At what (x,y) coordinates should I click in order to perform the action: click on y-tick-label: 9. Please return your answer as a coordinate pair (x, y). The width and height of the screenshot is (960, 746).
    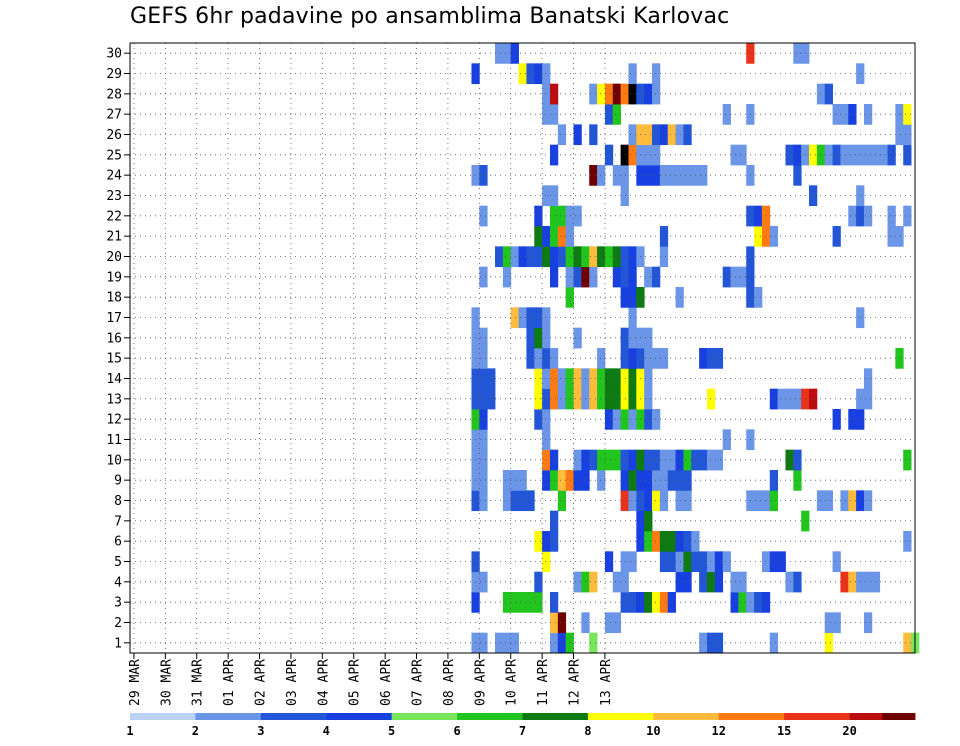
    Looking at the image, I should click on (118, 481).